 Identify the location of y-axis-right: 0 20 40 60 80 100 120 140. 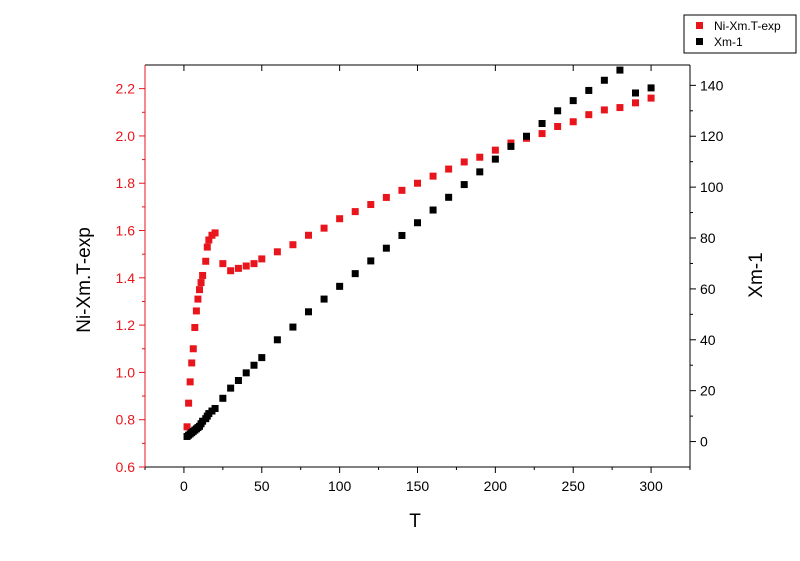
(707, 263).